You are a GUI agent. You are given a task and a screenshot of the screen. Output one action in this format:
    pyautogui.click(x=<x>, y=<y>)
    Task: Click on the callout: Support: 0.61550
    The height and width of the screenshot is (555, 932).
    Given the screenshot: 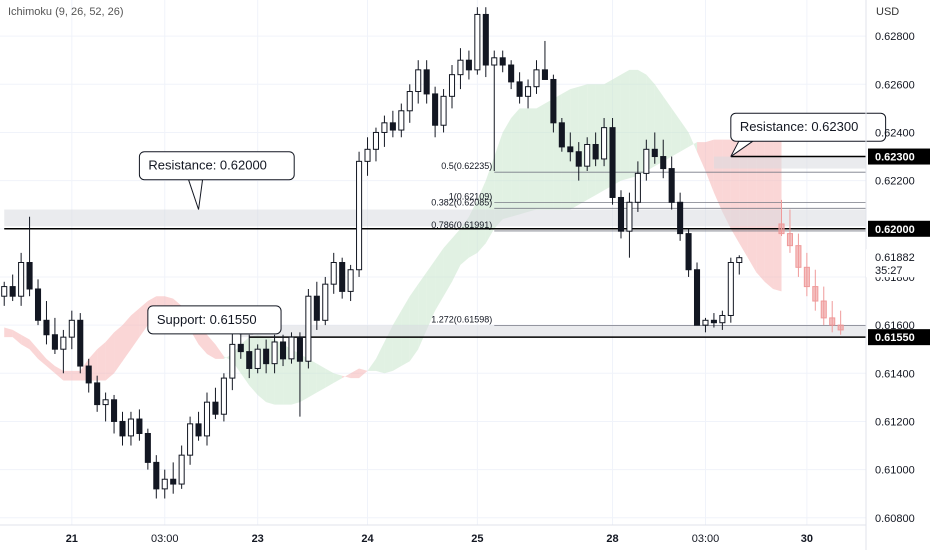 What is the action you would take?
    pyautogui.click(x=214, y=320)
    